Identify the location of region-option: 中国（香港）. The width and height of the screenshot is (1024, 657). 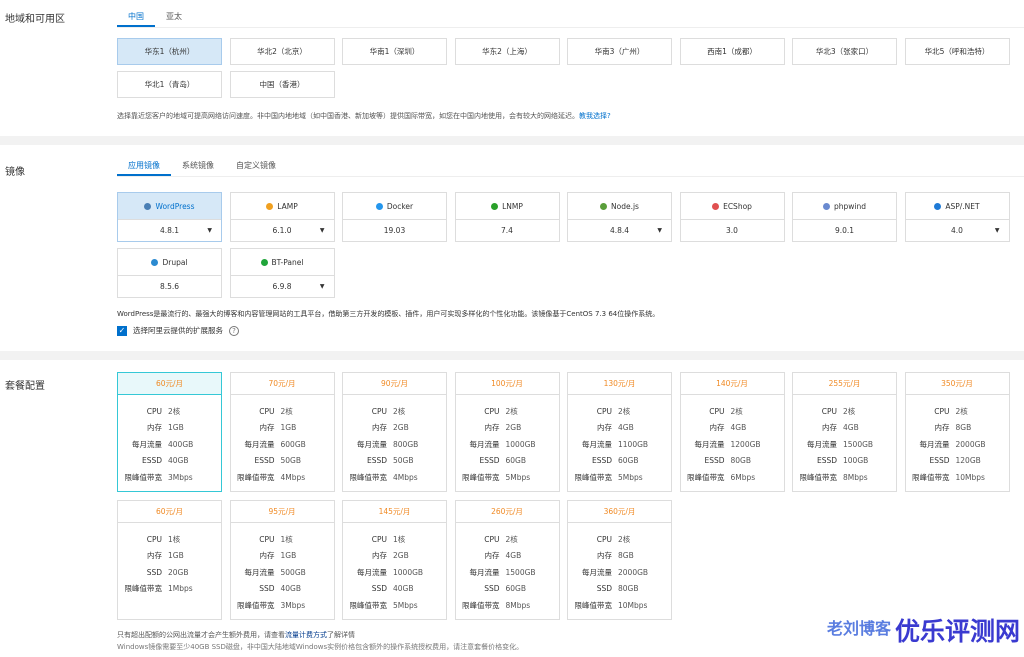
(282, 84).